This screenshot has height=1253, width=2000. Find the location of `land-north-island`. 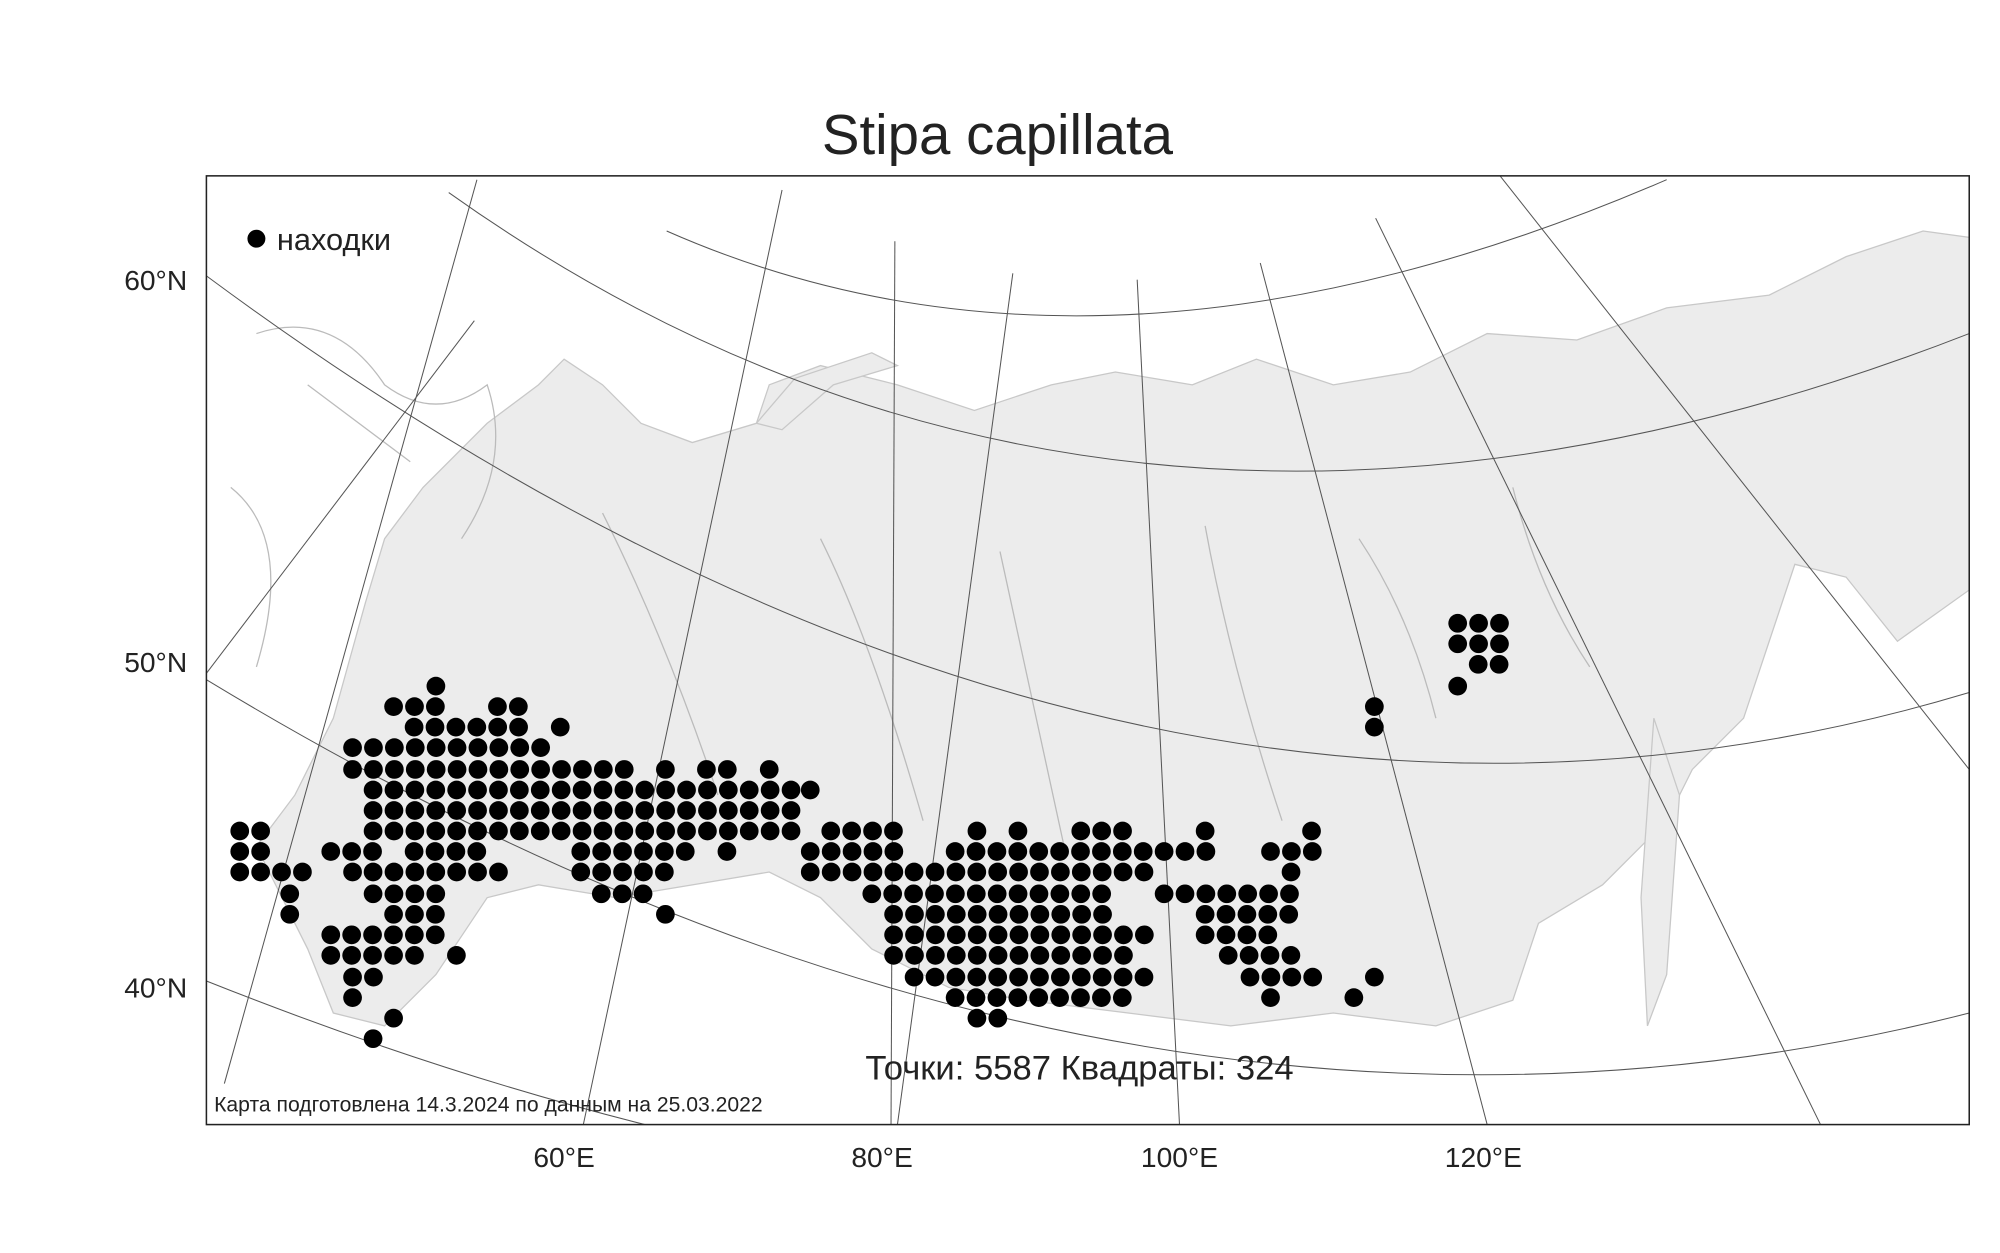

land-north-island is located at coordinates (827, 391).